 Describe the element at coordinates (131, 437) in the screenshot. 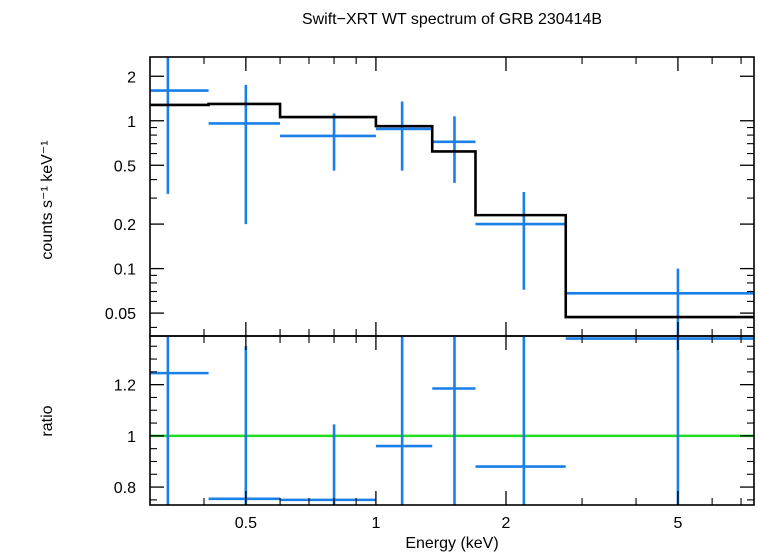

I see `ratio-y-tick-label: 1` at that location.